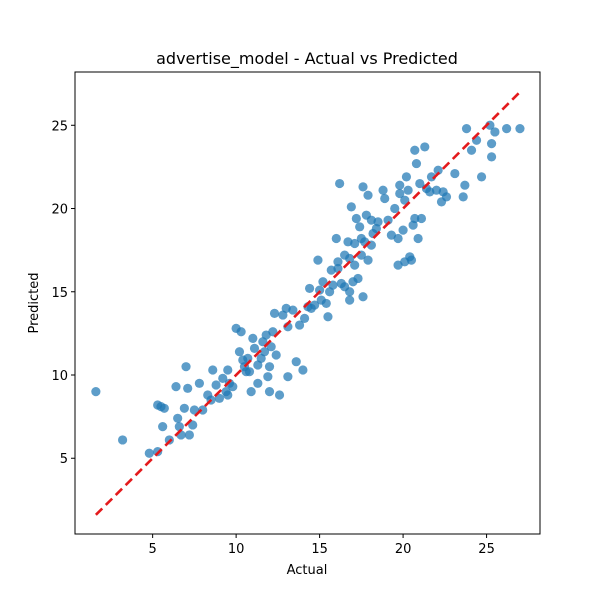  What do you see at coordinates (59, 210) in the screenshot?
I see `y-tick-label: 20` at bounding box center [59, 210].